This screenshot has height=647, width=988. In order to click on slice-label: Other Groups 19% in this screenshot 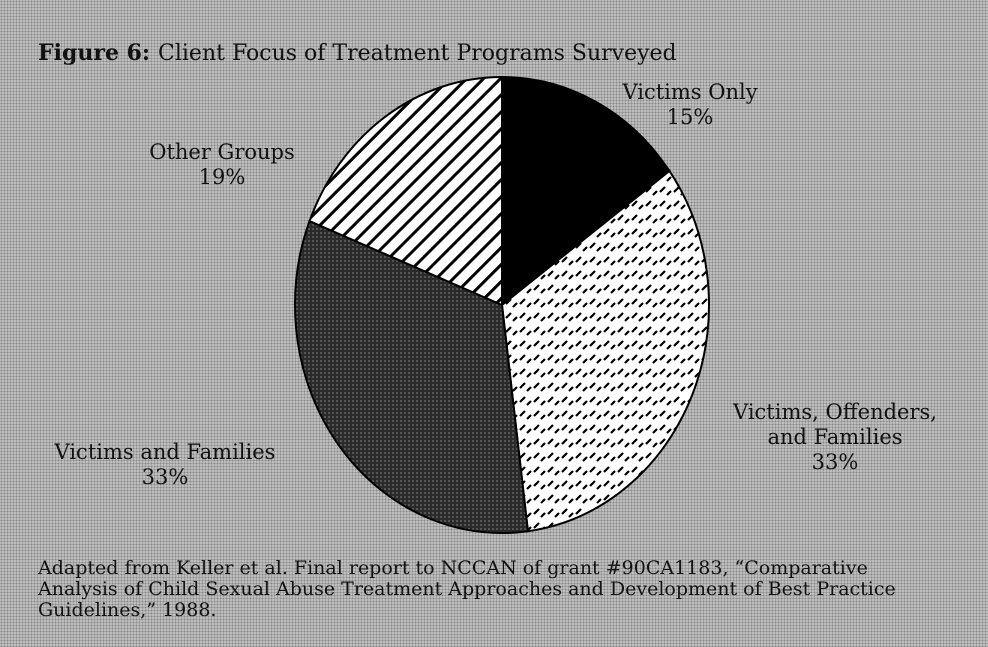, I will do `click(222, 165)`.